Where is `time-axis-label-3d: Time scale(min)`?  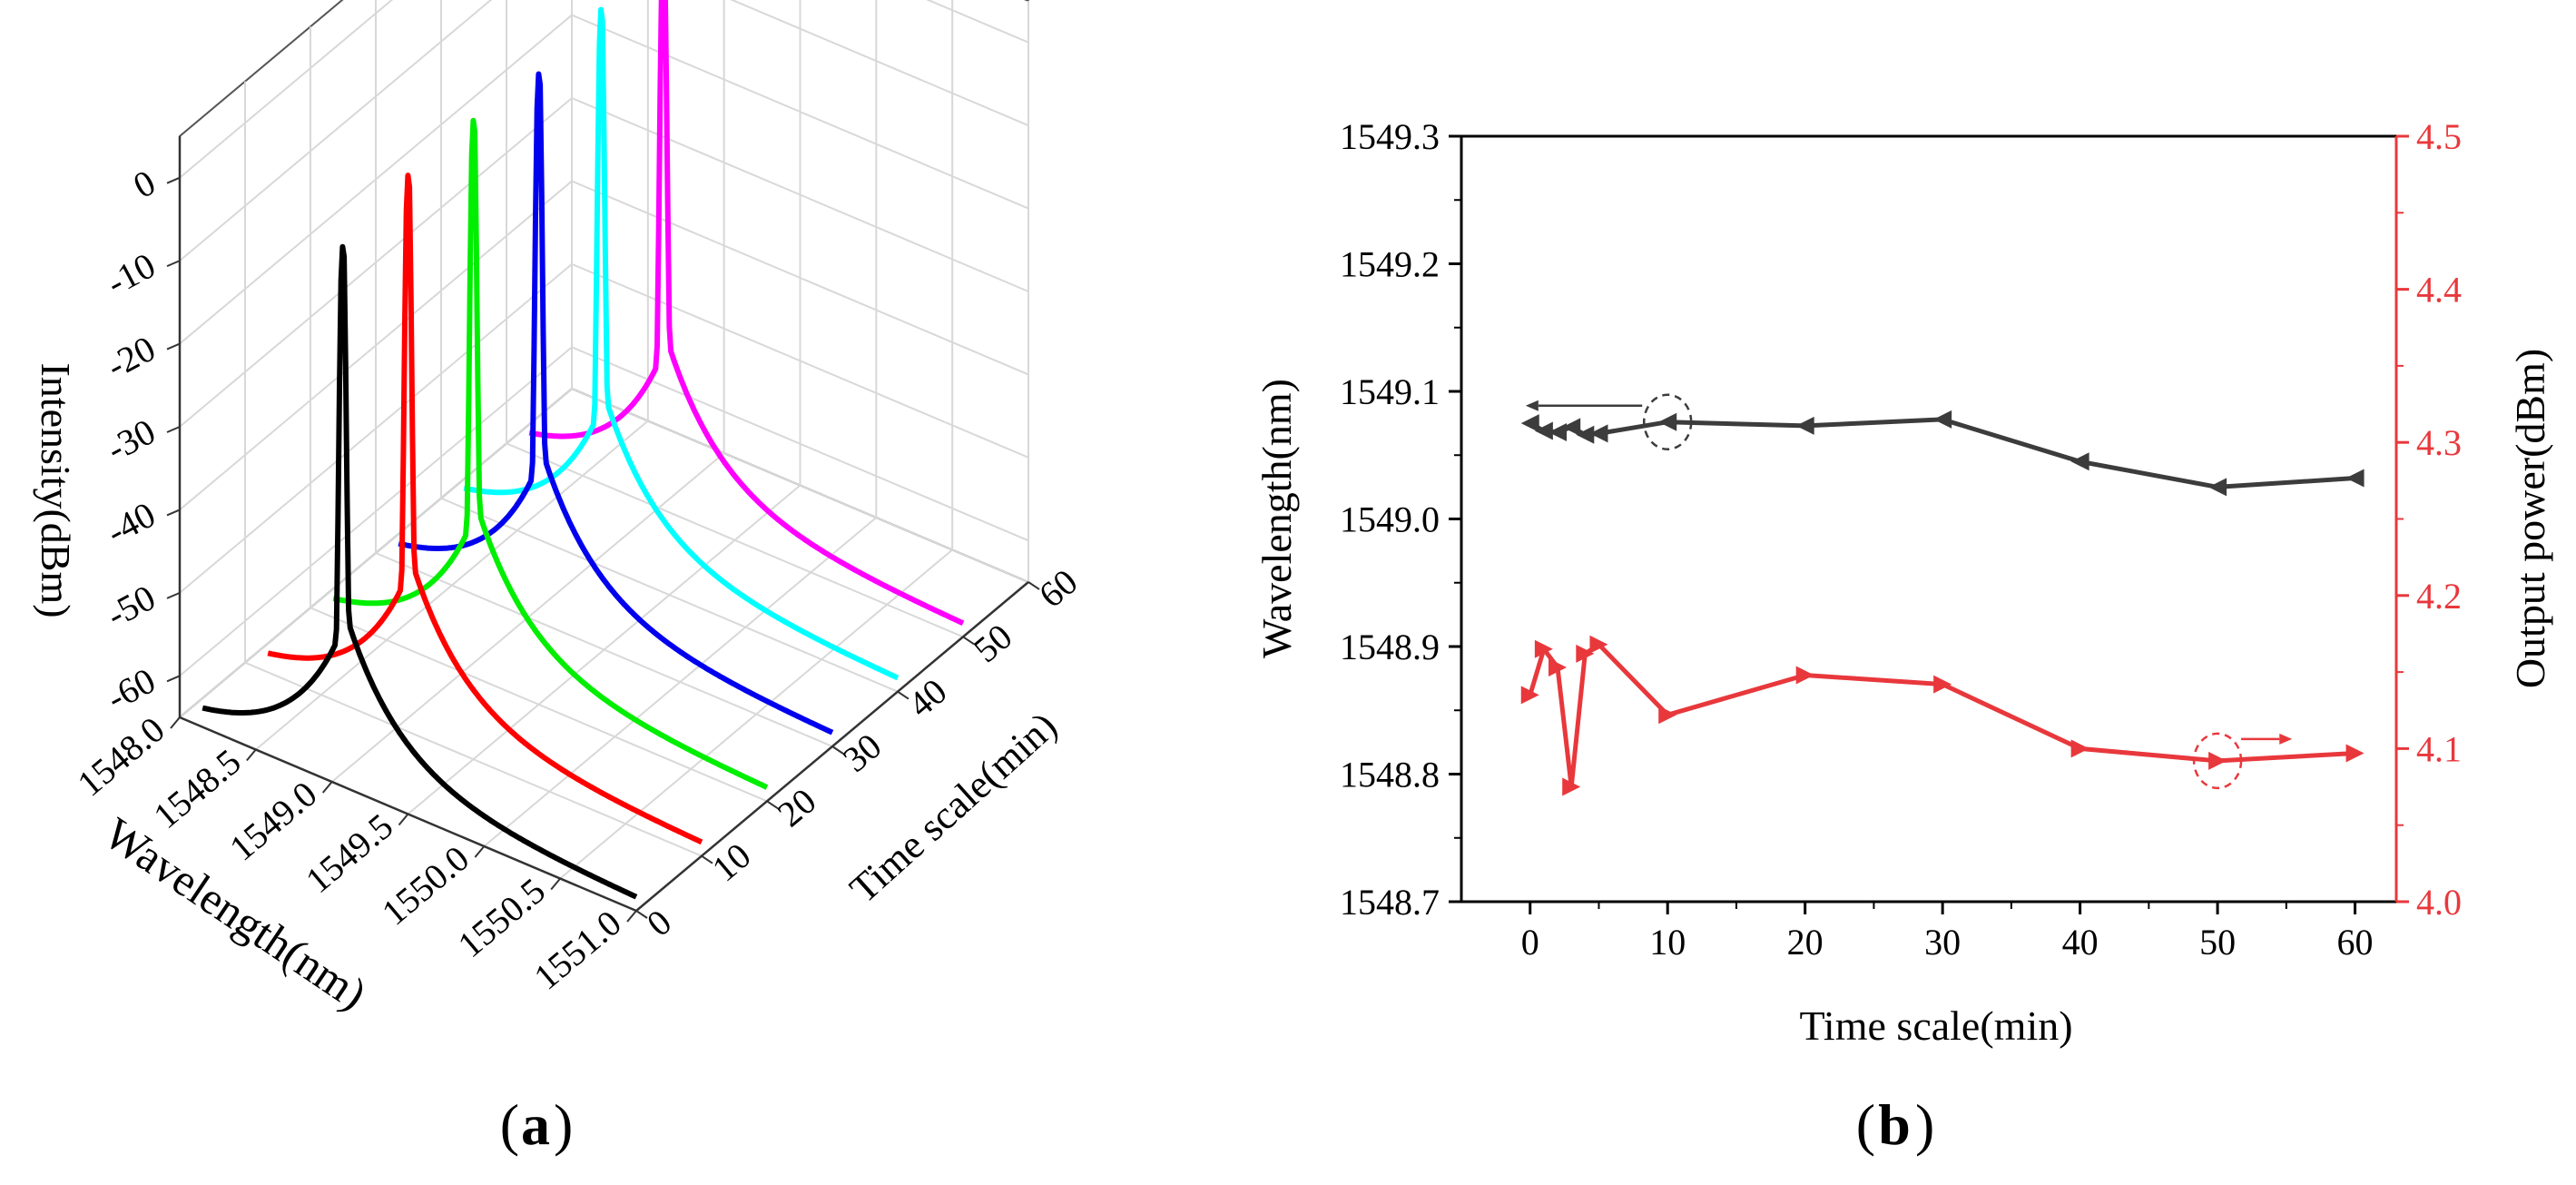
time-axis-label-3d: Time scale(min) is located at coordinates (953, 808).